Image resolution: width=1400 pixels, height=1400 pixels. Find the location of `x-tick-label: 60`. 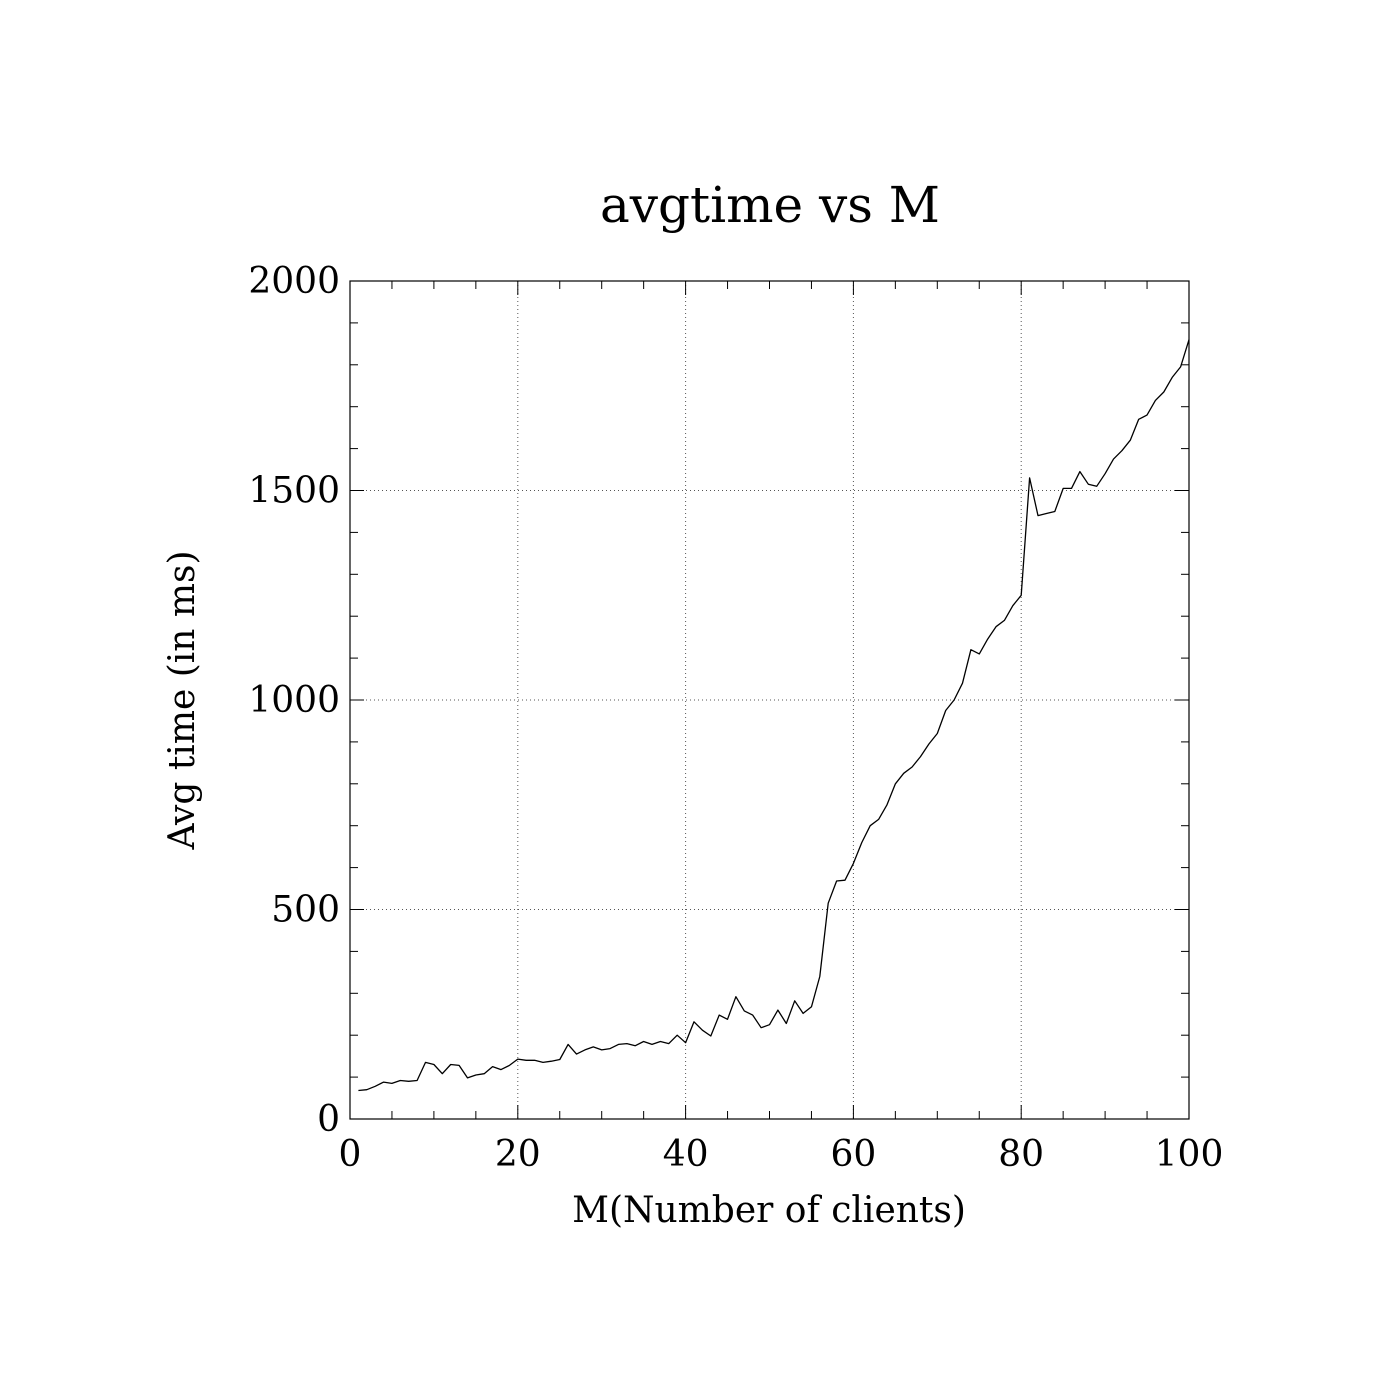

x-tick-label: 60 is located at coordinates (853, 1154).